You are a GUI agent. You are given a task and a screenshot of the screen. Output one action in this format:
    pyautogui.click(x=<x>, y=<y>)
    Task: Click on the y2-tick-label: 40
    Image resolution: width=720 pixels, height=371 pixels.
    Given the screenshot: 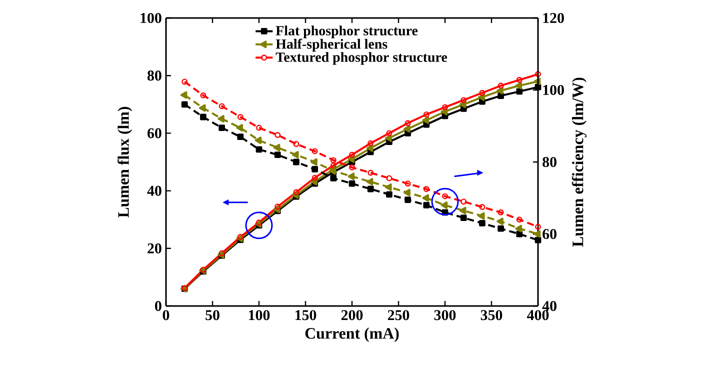 What is the action you would take?
    pyautogui.click(x=549, y=306)
    